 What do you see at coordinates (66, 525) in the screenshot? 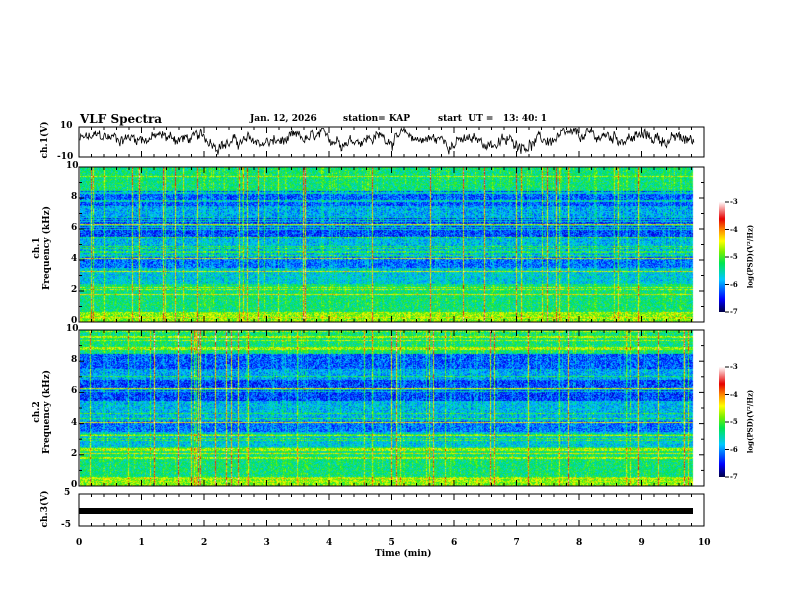
I see `y-tick-label: -5` at bounding box center [66, 525].